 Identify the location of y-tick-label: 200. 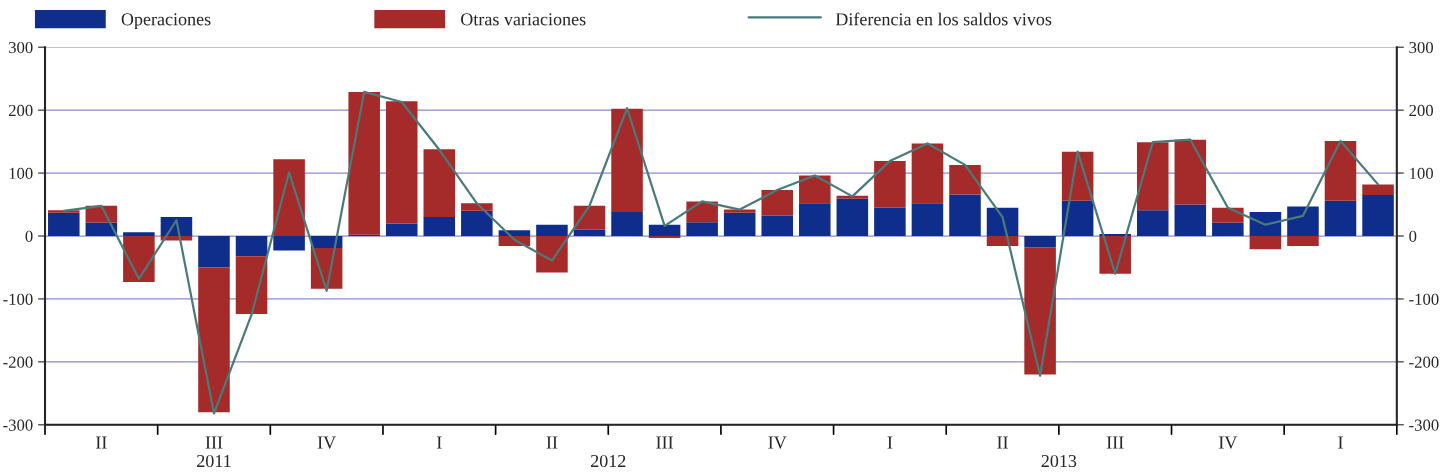
(20, 110).